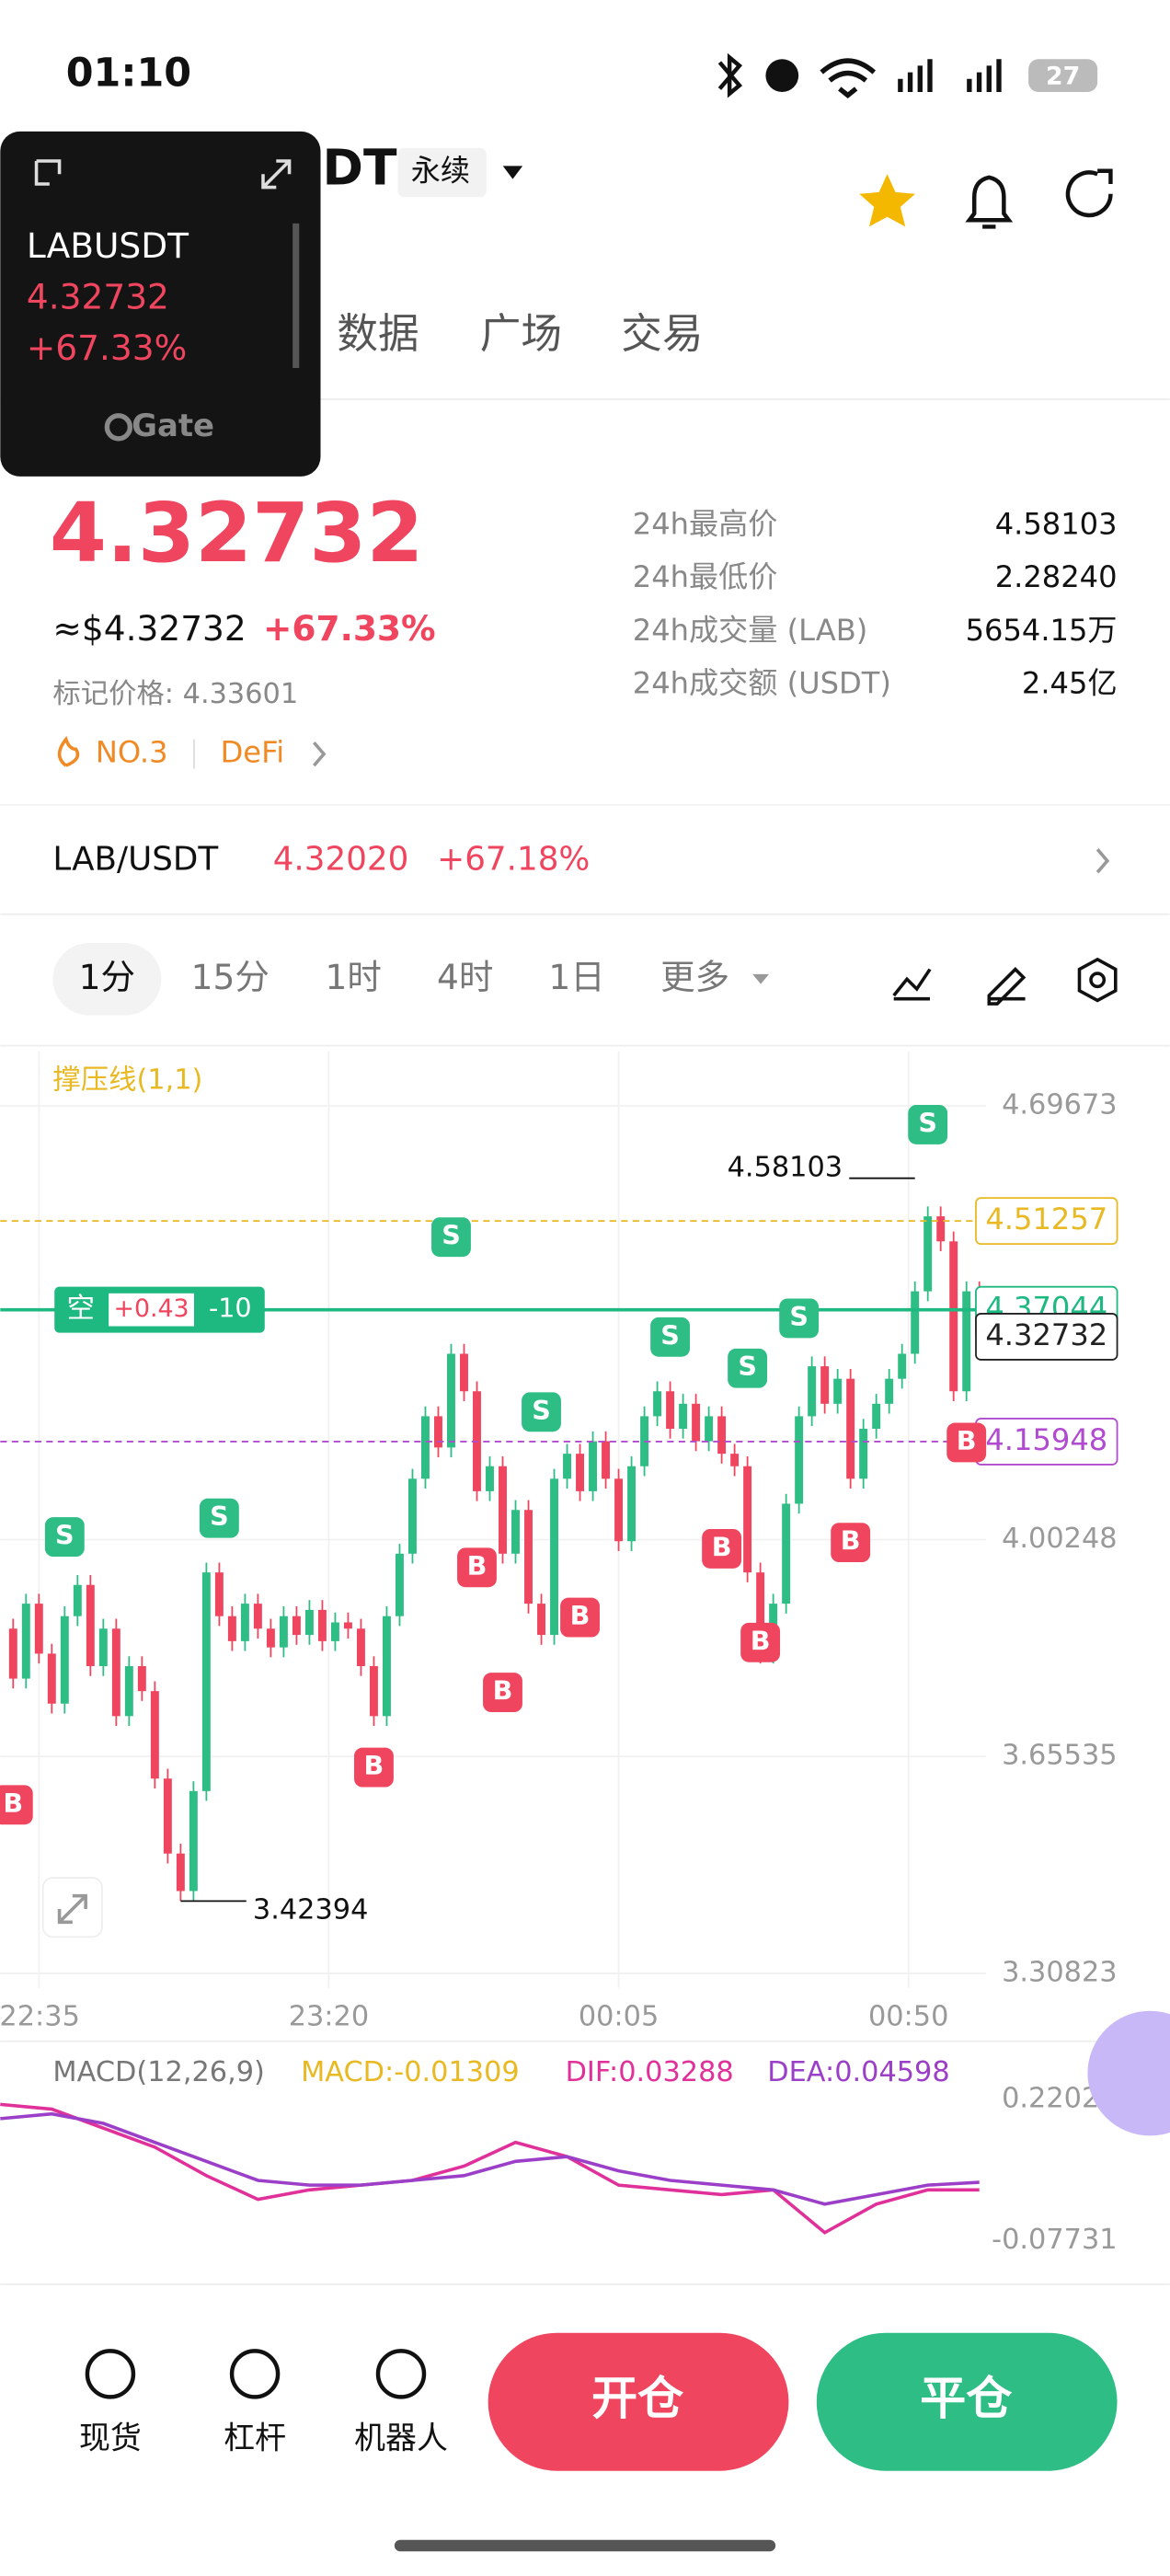 This screenshot has height=2576, width=1170. What do you see at coordinates (662, 334) in the screenshot?
I see `tab: 交易` at bounding box center [662, 334].